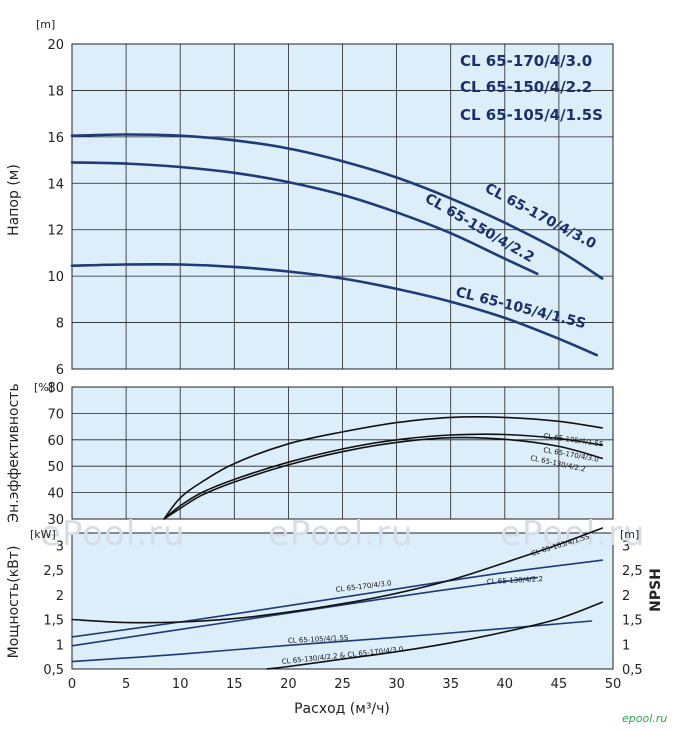 Image resolution: width=687 pixels, height=732 pixels. I want to click on head-y-tick-label: 16, so click(55, 138).